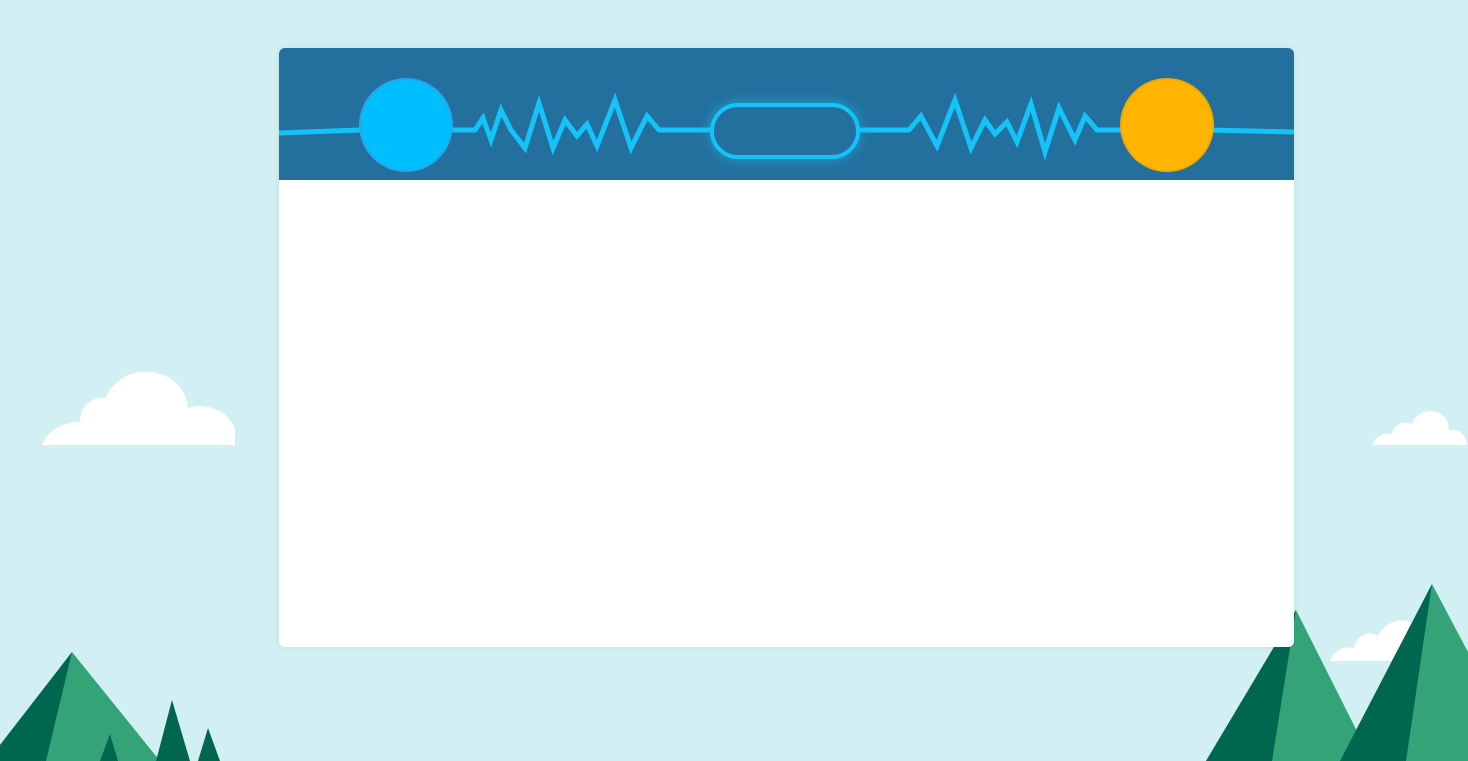 This screenshot has width=1468, height=761. Describe the element at coordinates (785, 131) in the screenshot. I see `score-display` at that location.